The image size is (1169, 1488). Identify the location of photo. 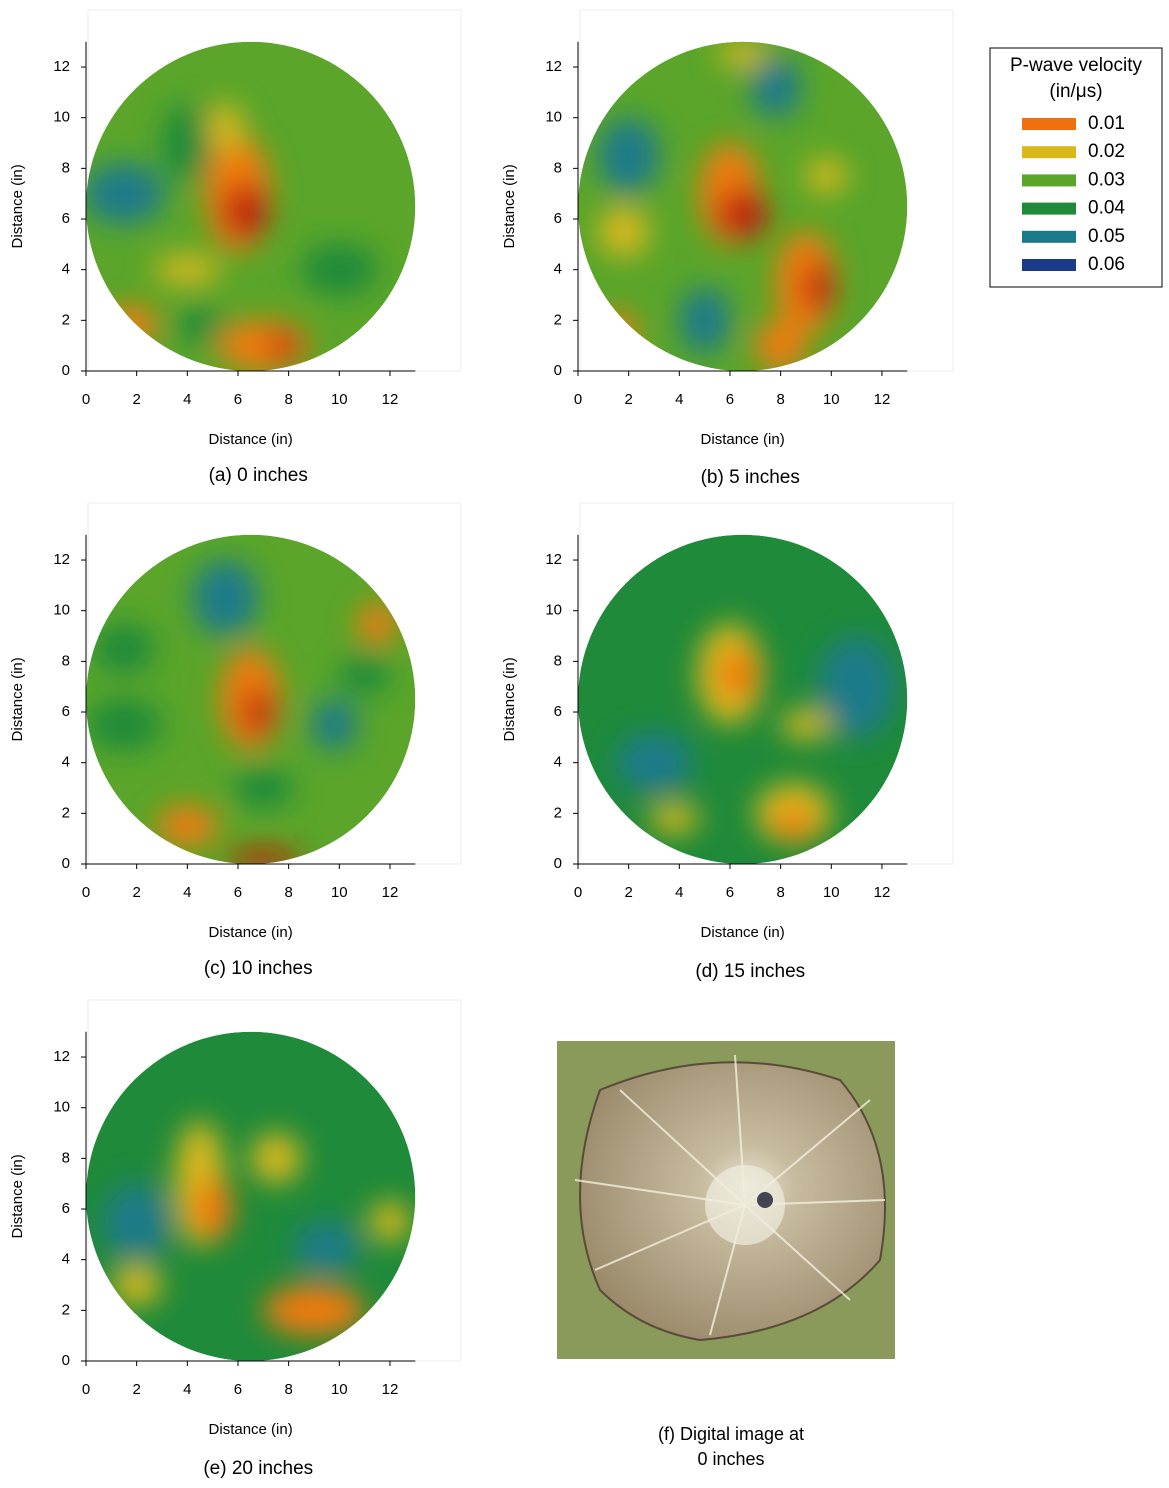
(726, 1200).